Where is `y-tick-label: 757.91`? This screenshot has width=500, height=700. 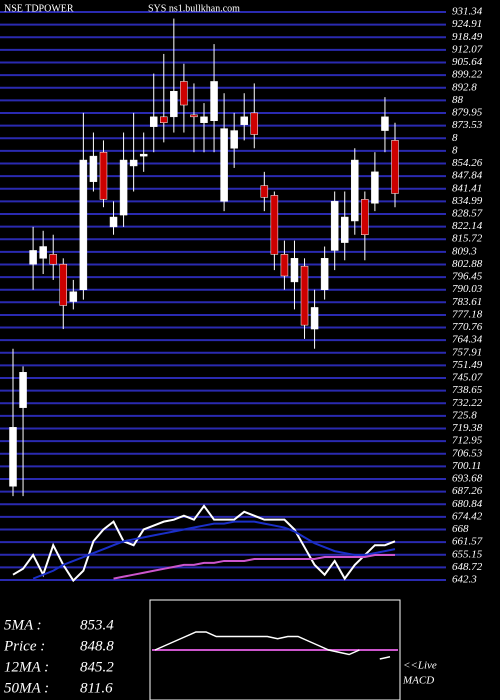
y-tick-label: 757.91 is located at coordinates (467, 352).